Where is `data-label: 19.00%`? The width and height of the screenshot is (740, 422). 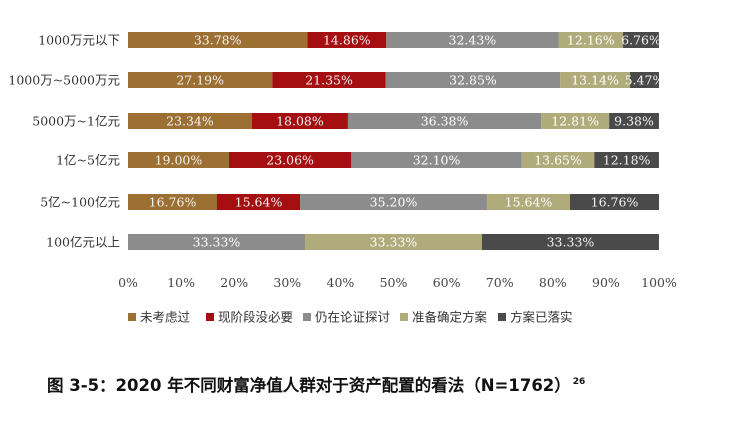 data-label: 19.00% is located at coordinates (179, 160).